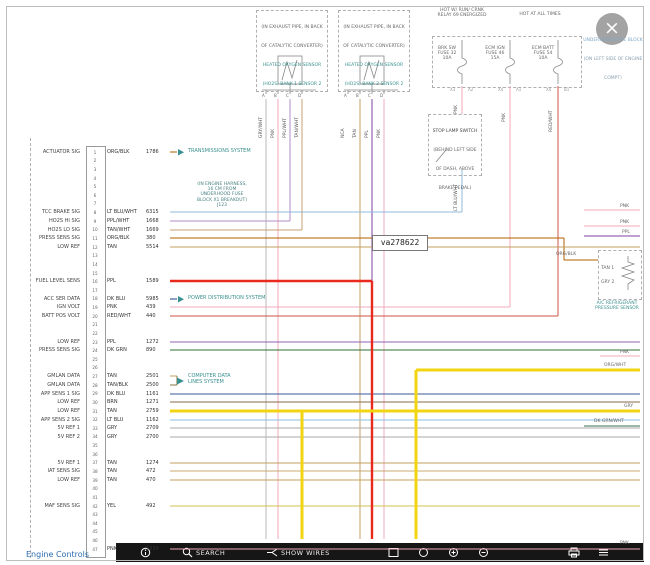  What do you see at coordinates (613, 40) in the screenshot?
I see `component-name-link: UNDERHOOD FUSE BLOCK` at bounding box center [613, 40].